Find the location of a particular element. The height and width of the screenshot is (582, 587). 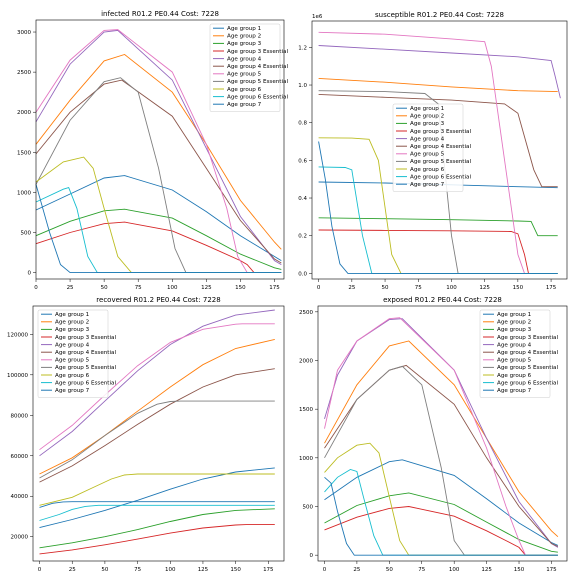

y-tick-label: 80000 is located at coordinates (20, 416).